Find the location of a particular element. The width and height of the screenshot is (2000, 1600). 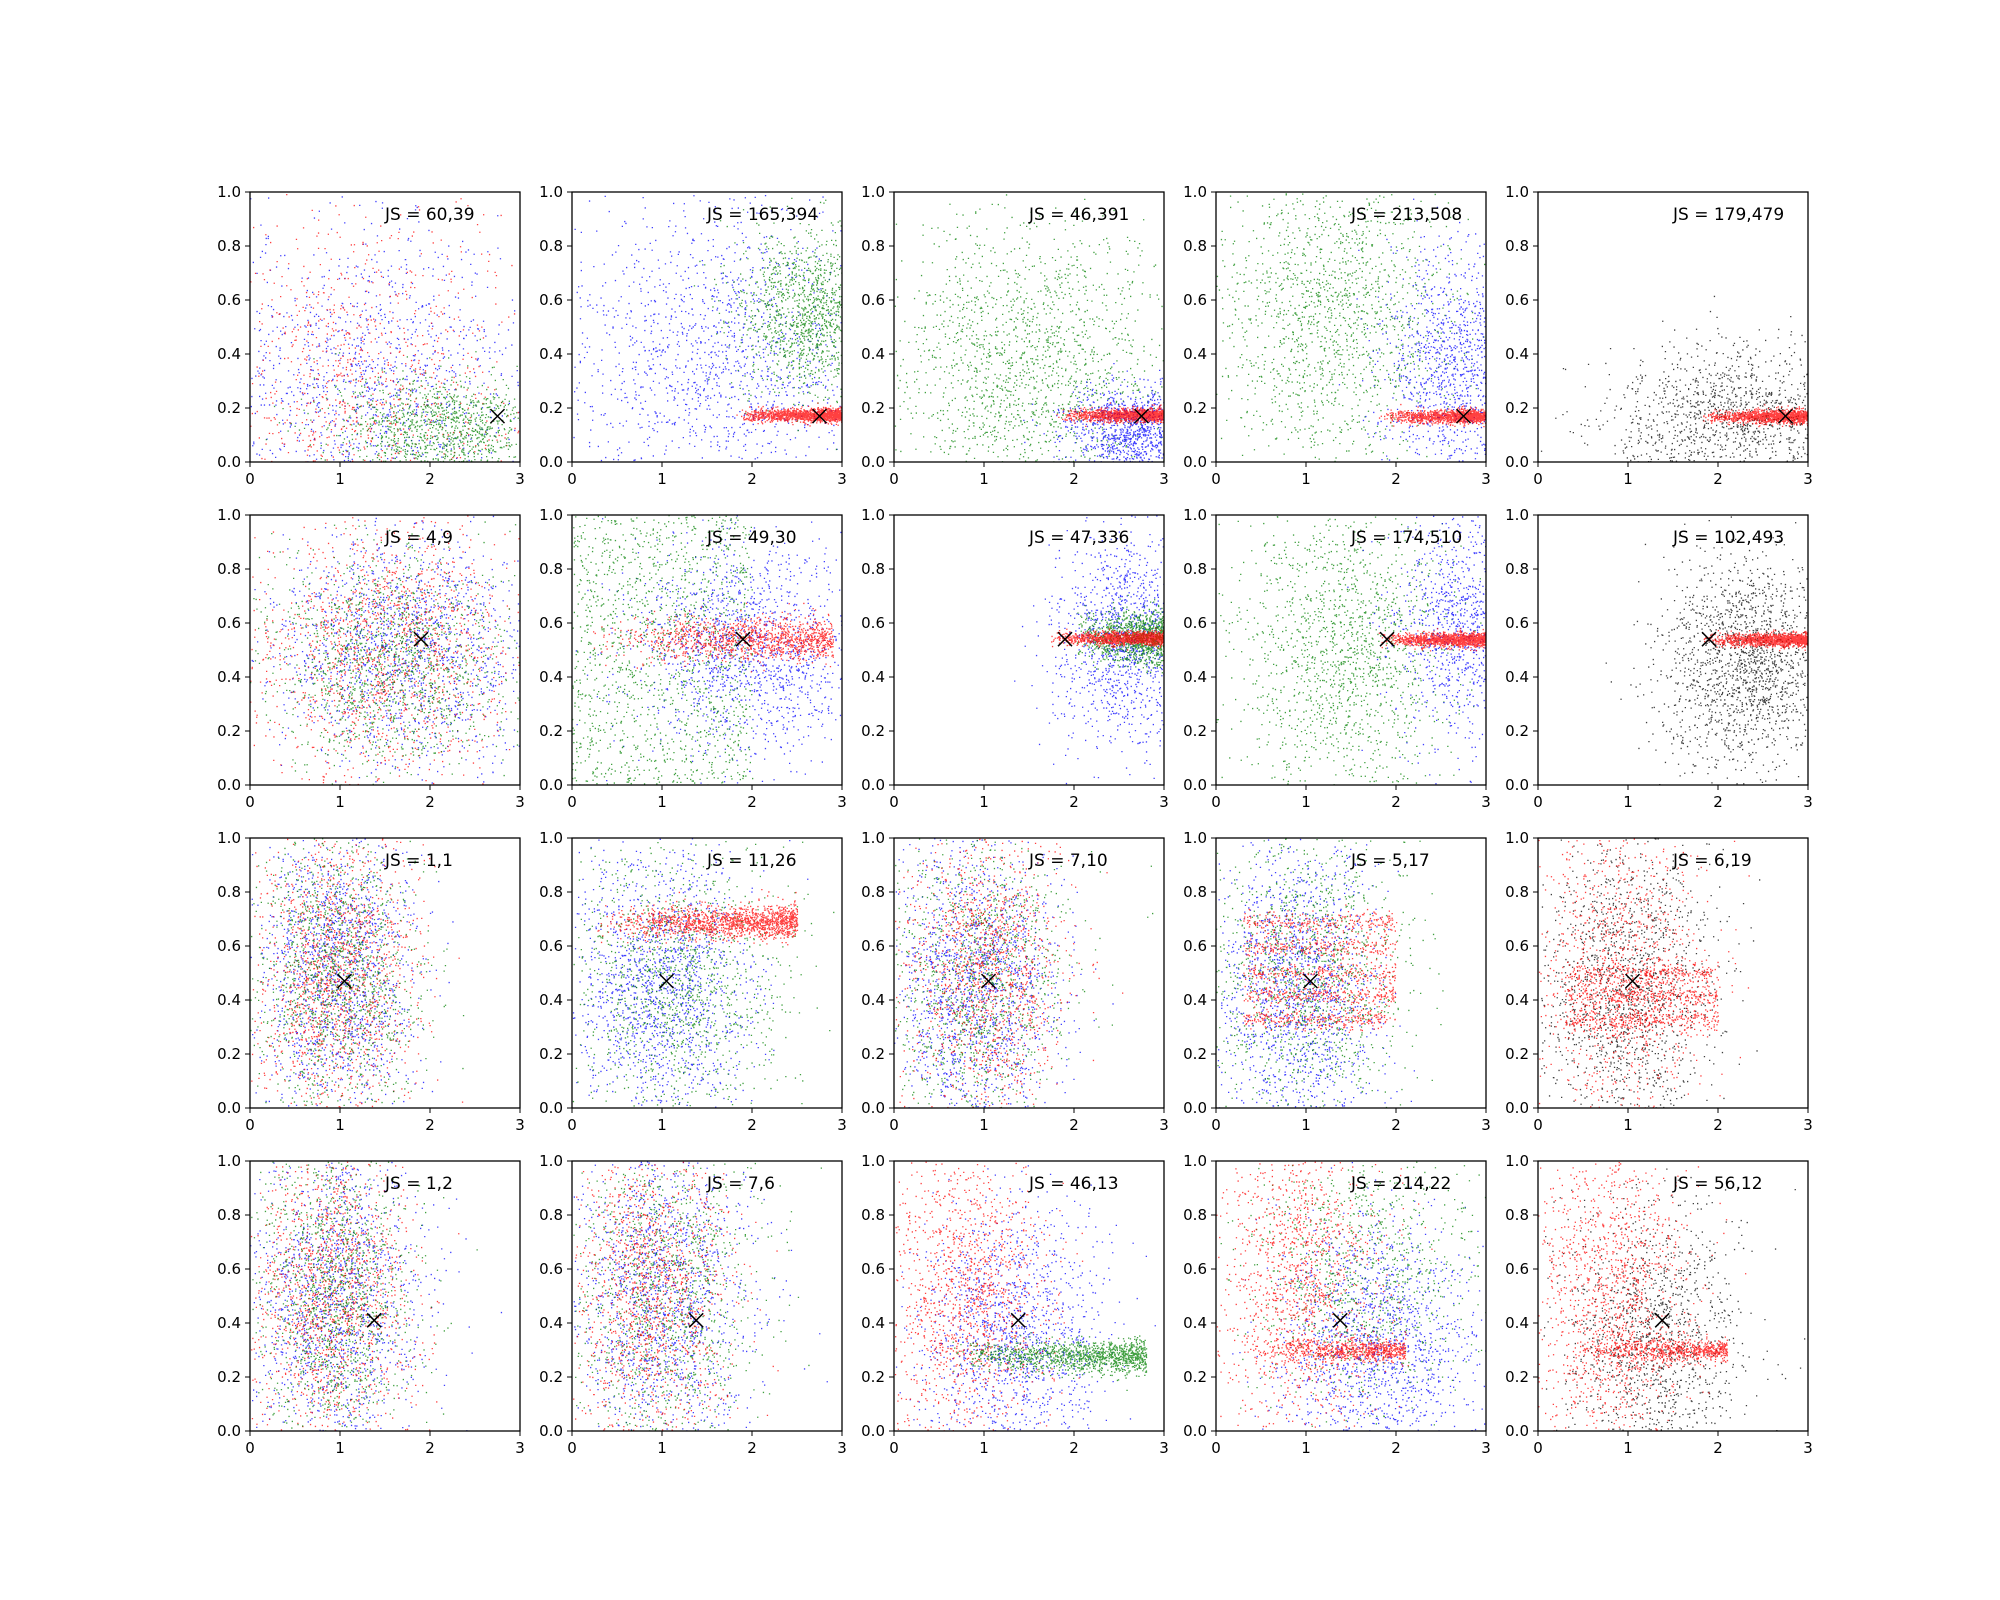

js-label: JS = 7,6 is located at coordinates (740, 1184).